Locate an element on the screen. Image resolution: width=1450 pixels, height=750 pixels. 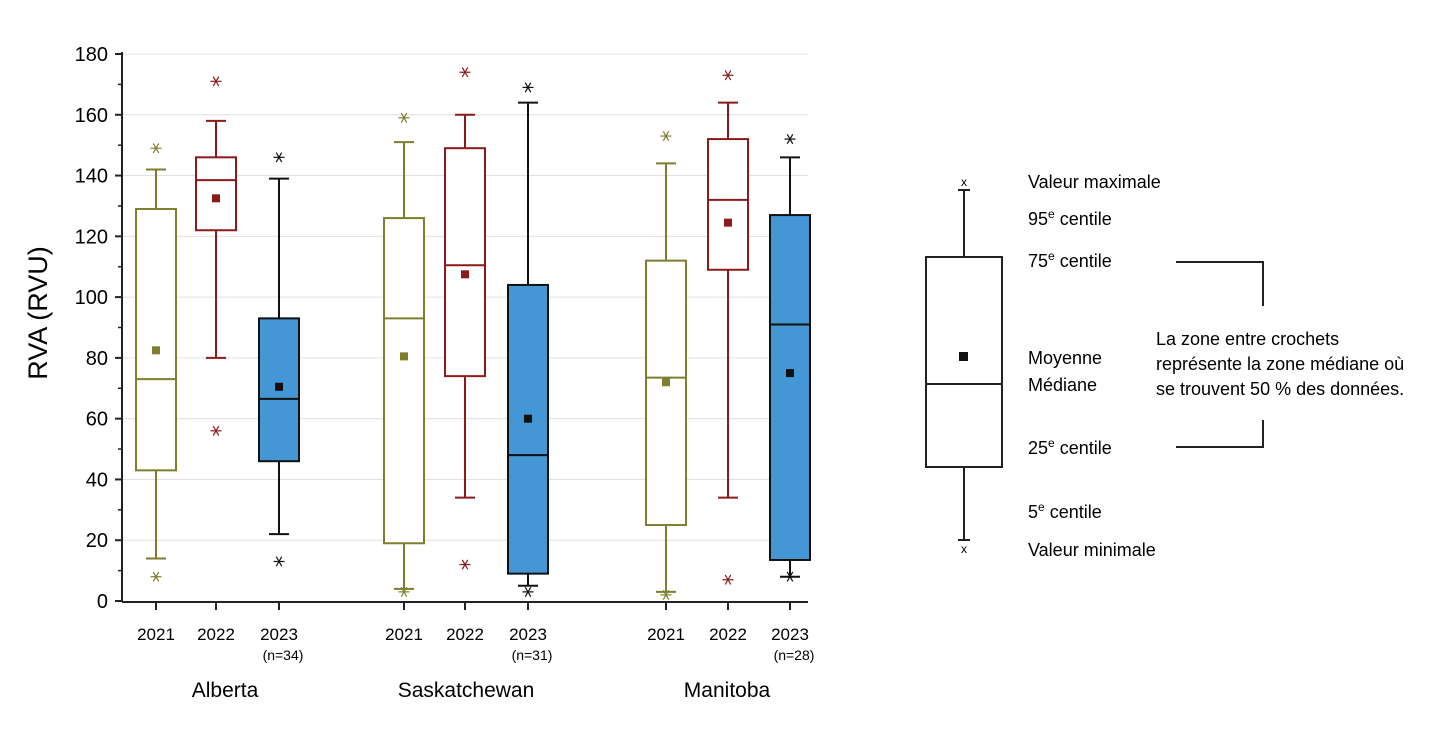
group-label: Saskatchewan is located at coordinates (466, 690).